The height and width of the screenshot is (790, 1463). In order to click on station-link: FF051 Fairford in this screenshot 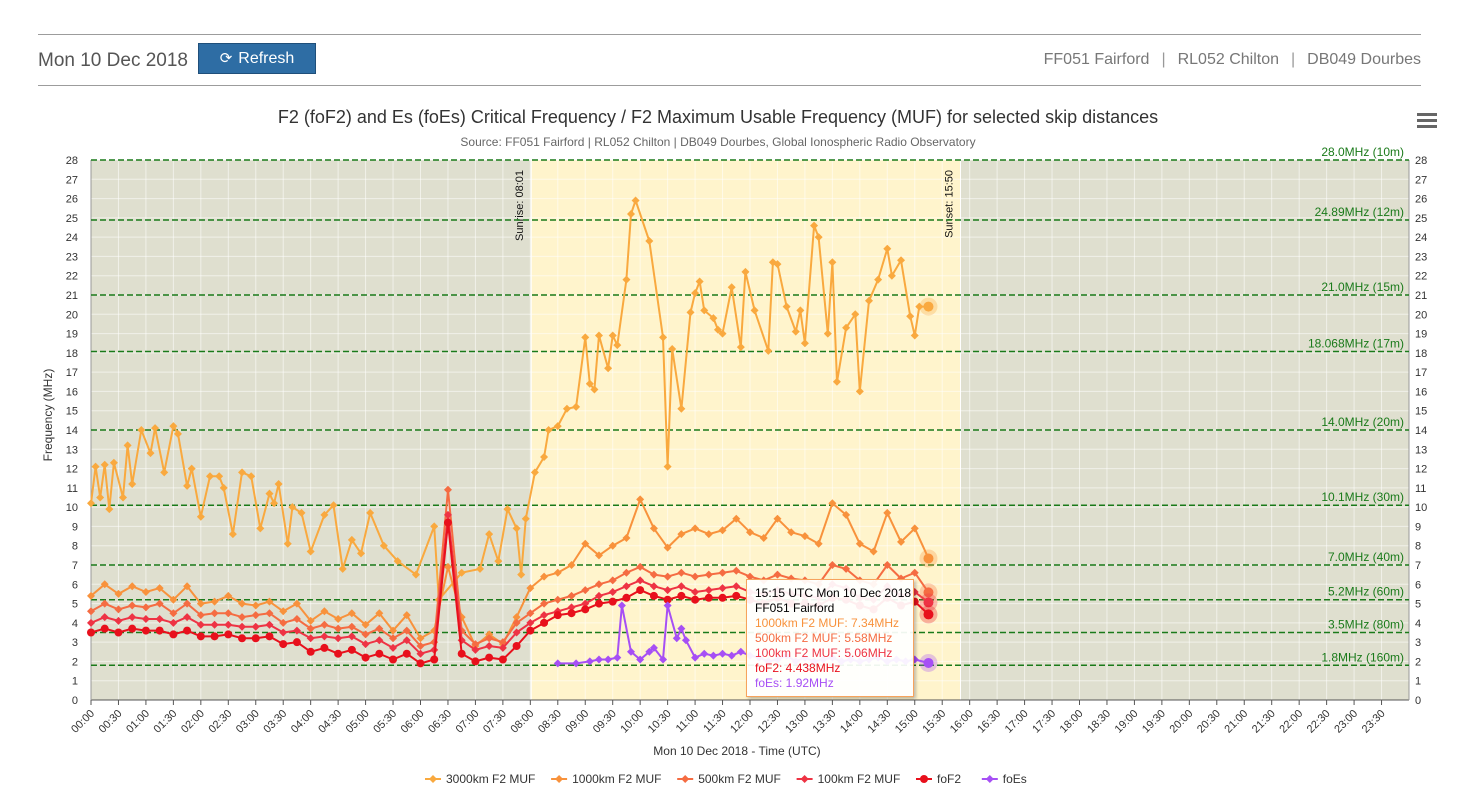, I will do `click(1096, 59)`.